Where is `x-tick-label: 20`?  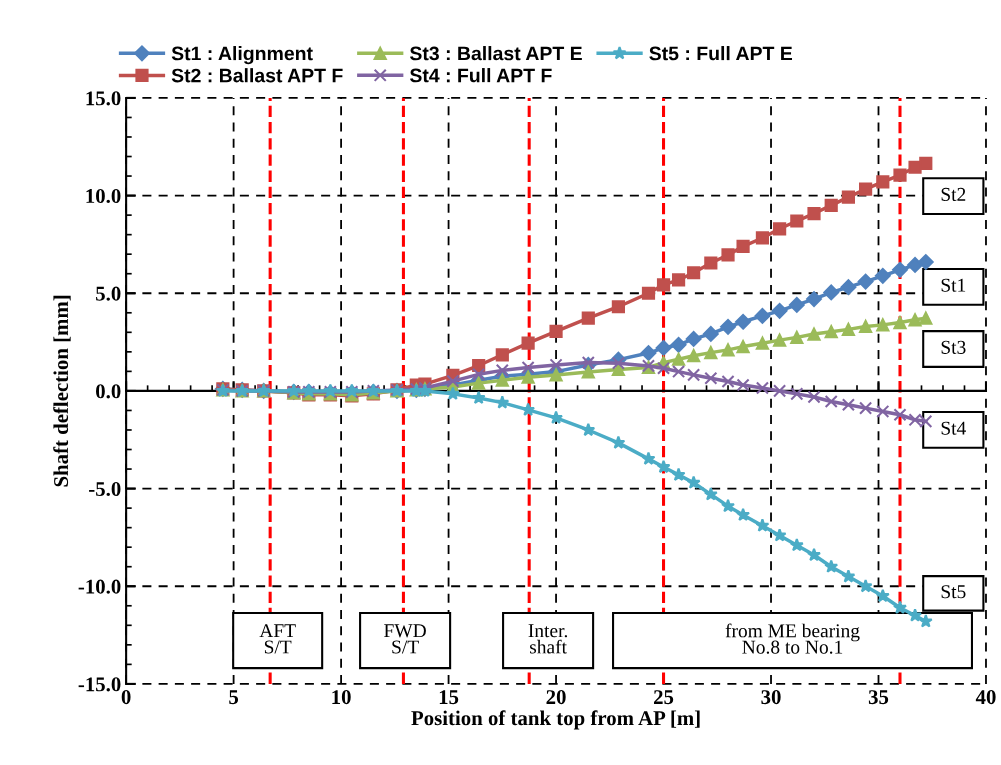
x-tick-label: 20 is located at coordinates (556, 697).